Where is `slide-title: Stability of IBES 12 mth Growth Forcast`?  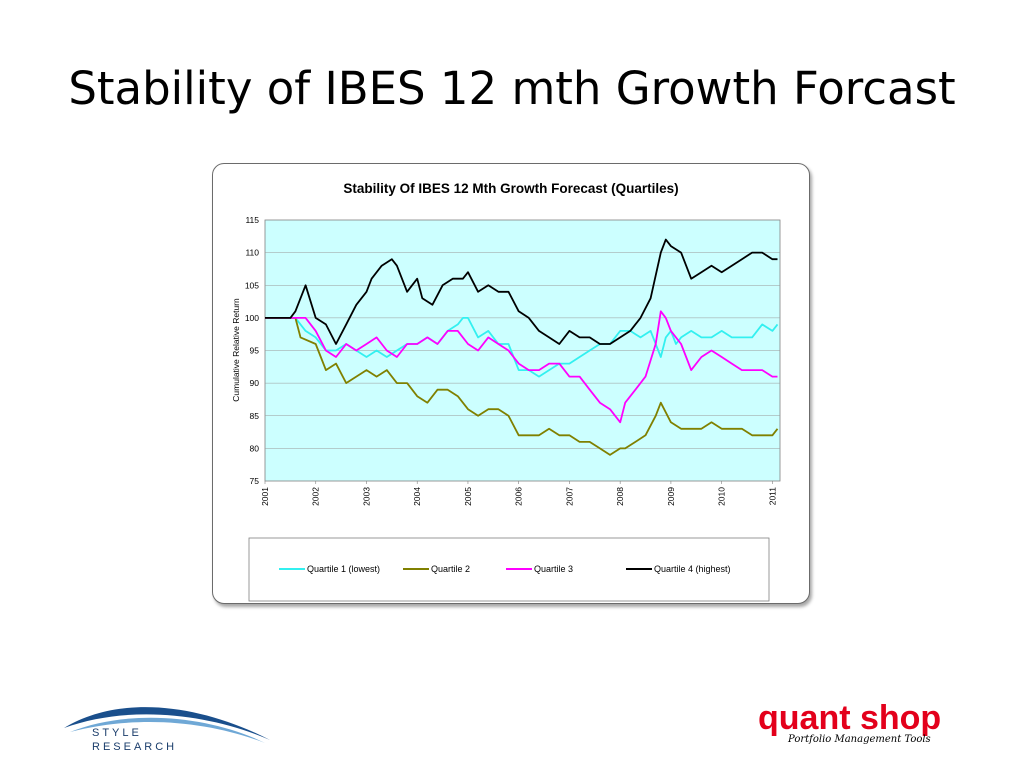 slide-title: Stability of IBES 12 mth Growth Forcast is located at coordinates (512, 88).